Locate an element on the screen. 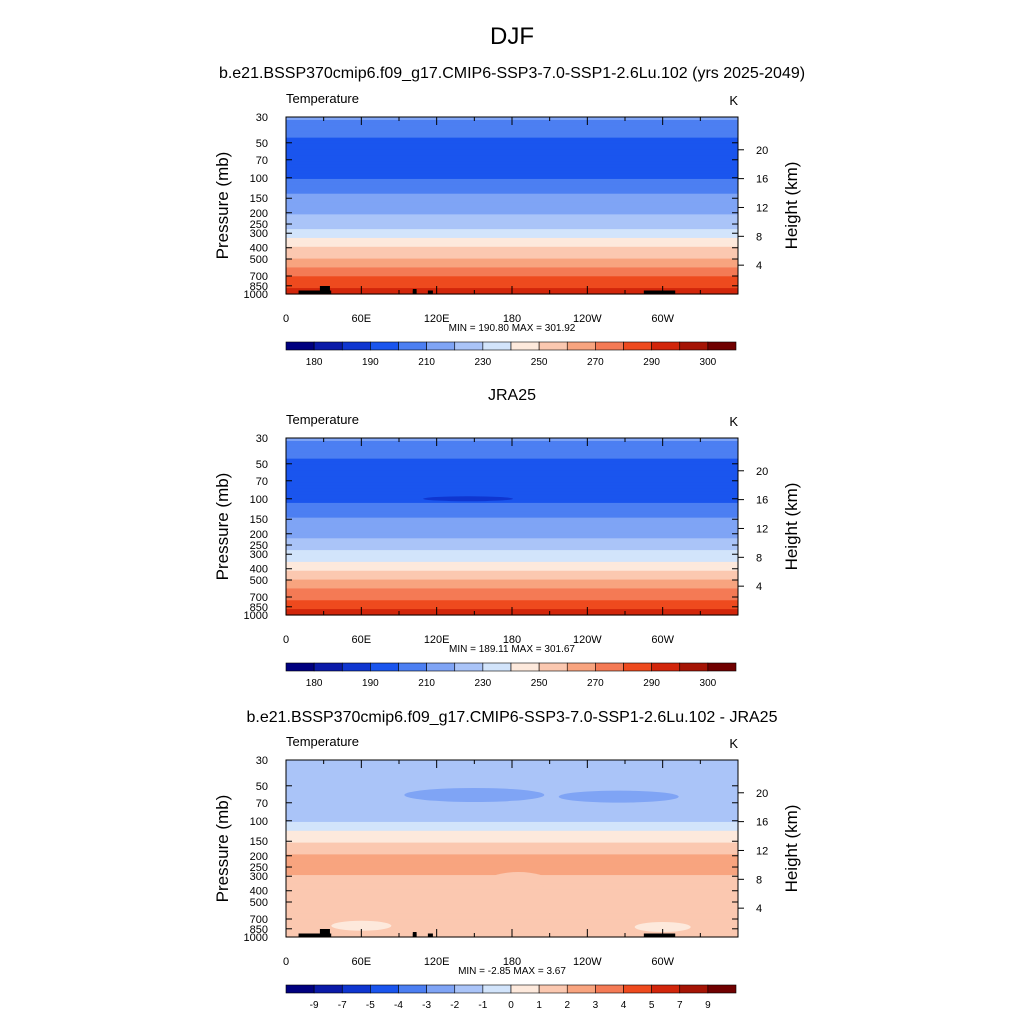 The height and width of the screenshot is (1024, 1024). lon-tick-label: 120W is located at coordinates (587, 640).